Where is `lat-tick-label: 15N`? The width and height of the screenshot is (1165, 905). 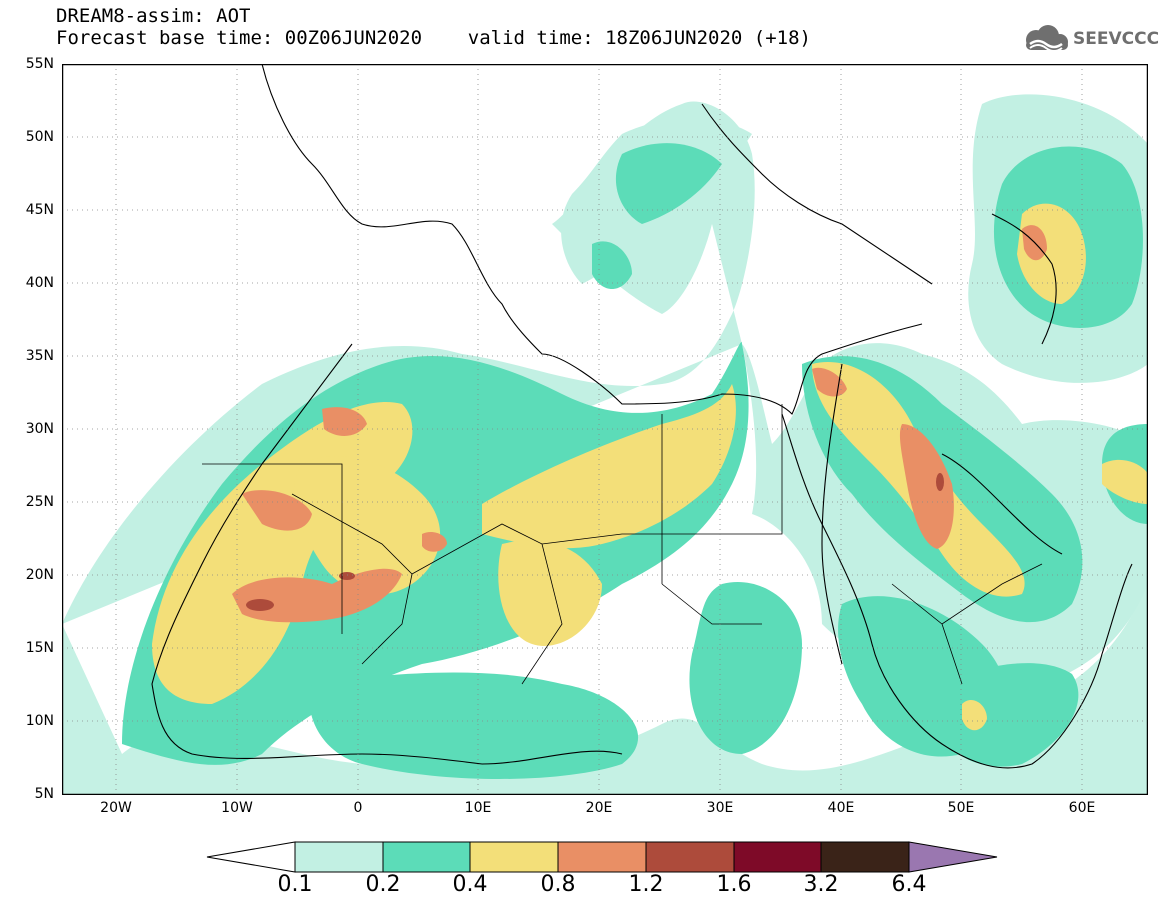 lat-tick-label: 15N is located at coordinates (39, 648).